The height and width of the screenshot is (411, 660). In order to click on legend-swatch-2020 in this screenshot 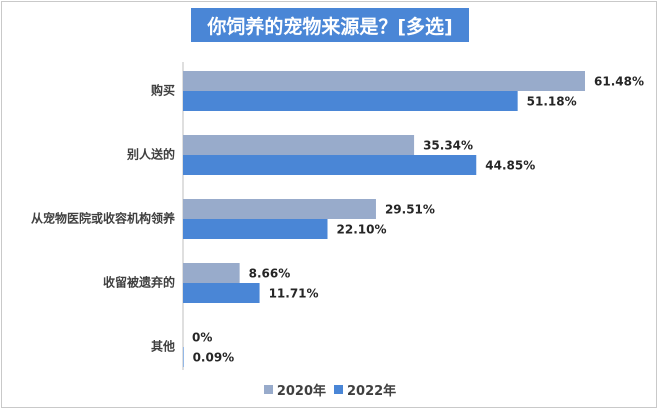, I will do `click(268, 389)`.